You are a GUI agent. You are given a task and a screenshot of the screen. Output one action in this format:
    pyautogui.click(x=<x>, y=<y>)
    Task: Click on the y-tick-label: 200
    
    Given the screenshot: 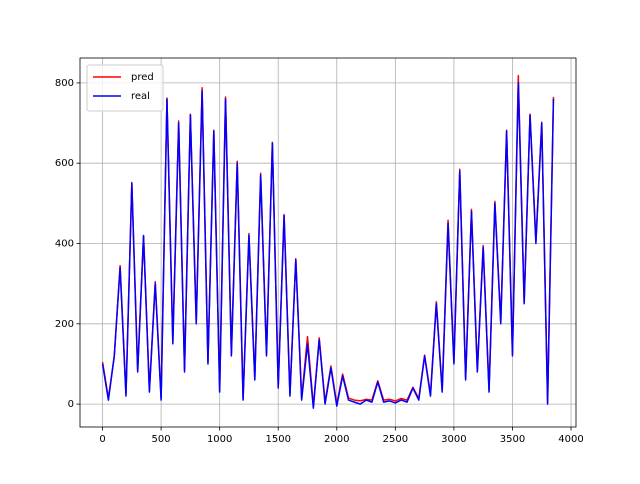 What is the action you would take?
    pyautogui.click(x=64, y=324)
    